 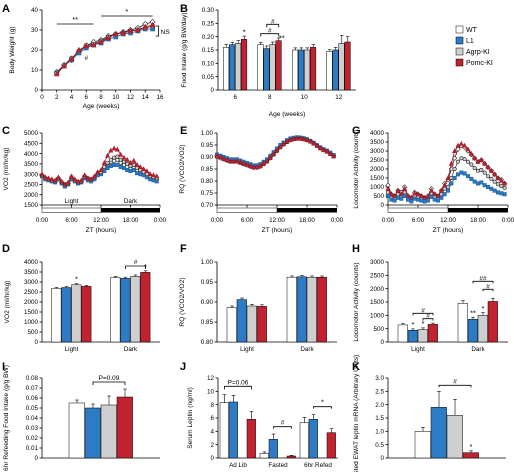 What do you see at coordinates (377, 187) in the screenshot?
I see `y-tick-label: 1000` at bounding box center [377, 187].